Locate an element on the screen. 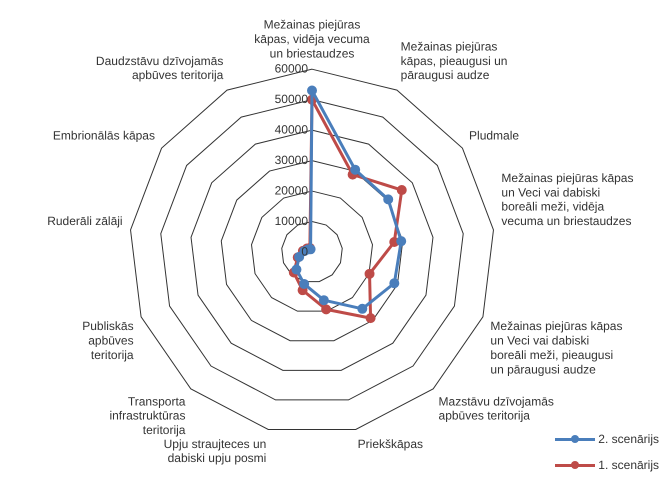 Image resolution: width=671 pixels, height=484 pixels. spoke-label: Mežainas piejūras kāpas un Veci vai dabiski boreāli meži, pieaugusi un pāraugusi audze is located at coordinates (556, 347).